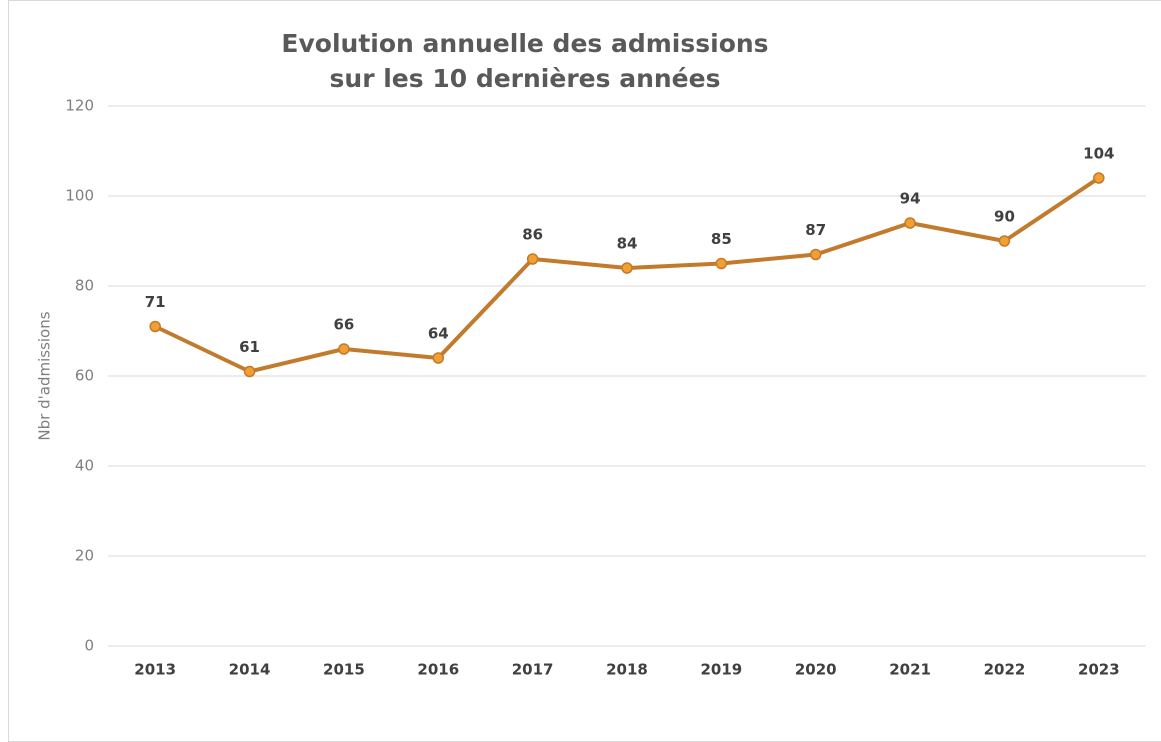  Describe the element at coordinates (344, 670) in the screenshot. I see `x-tick-label: 2015` at that location.